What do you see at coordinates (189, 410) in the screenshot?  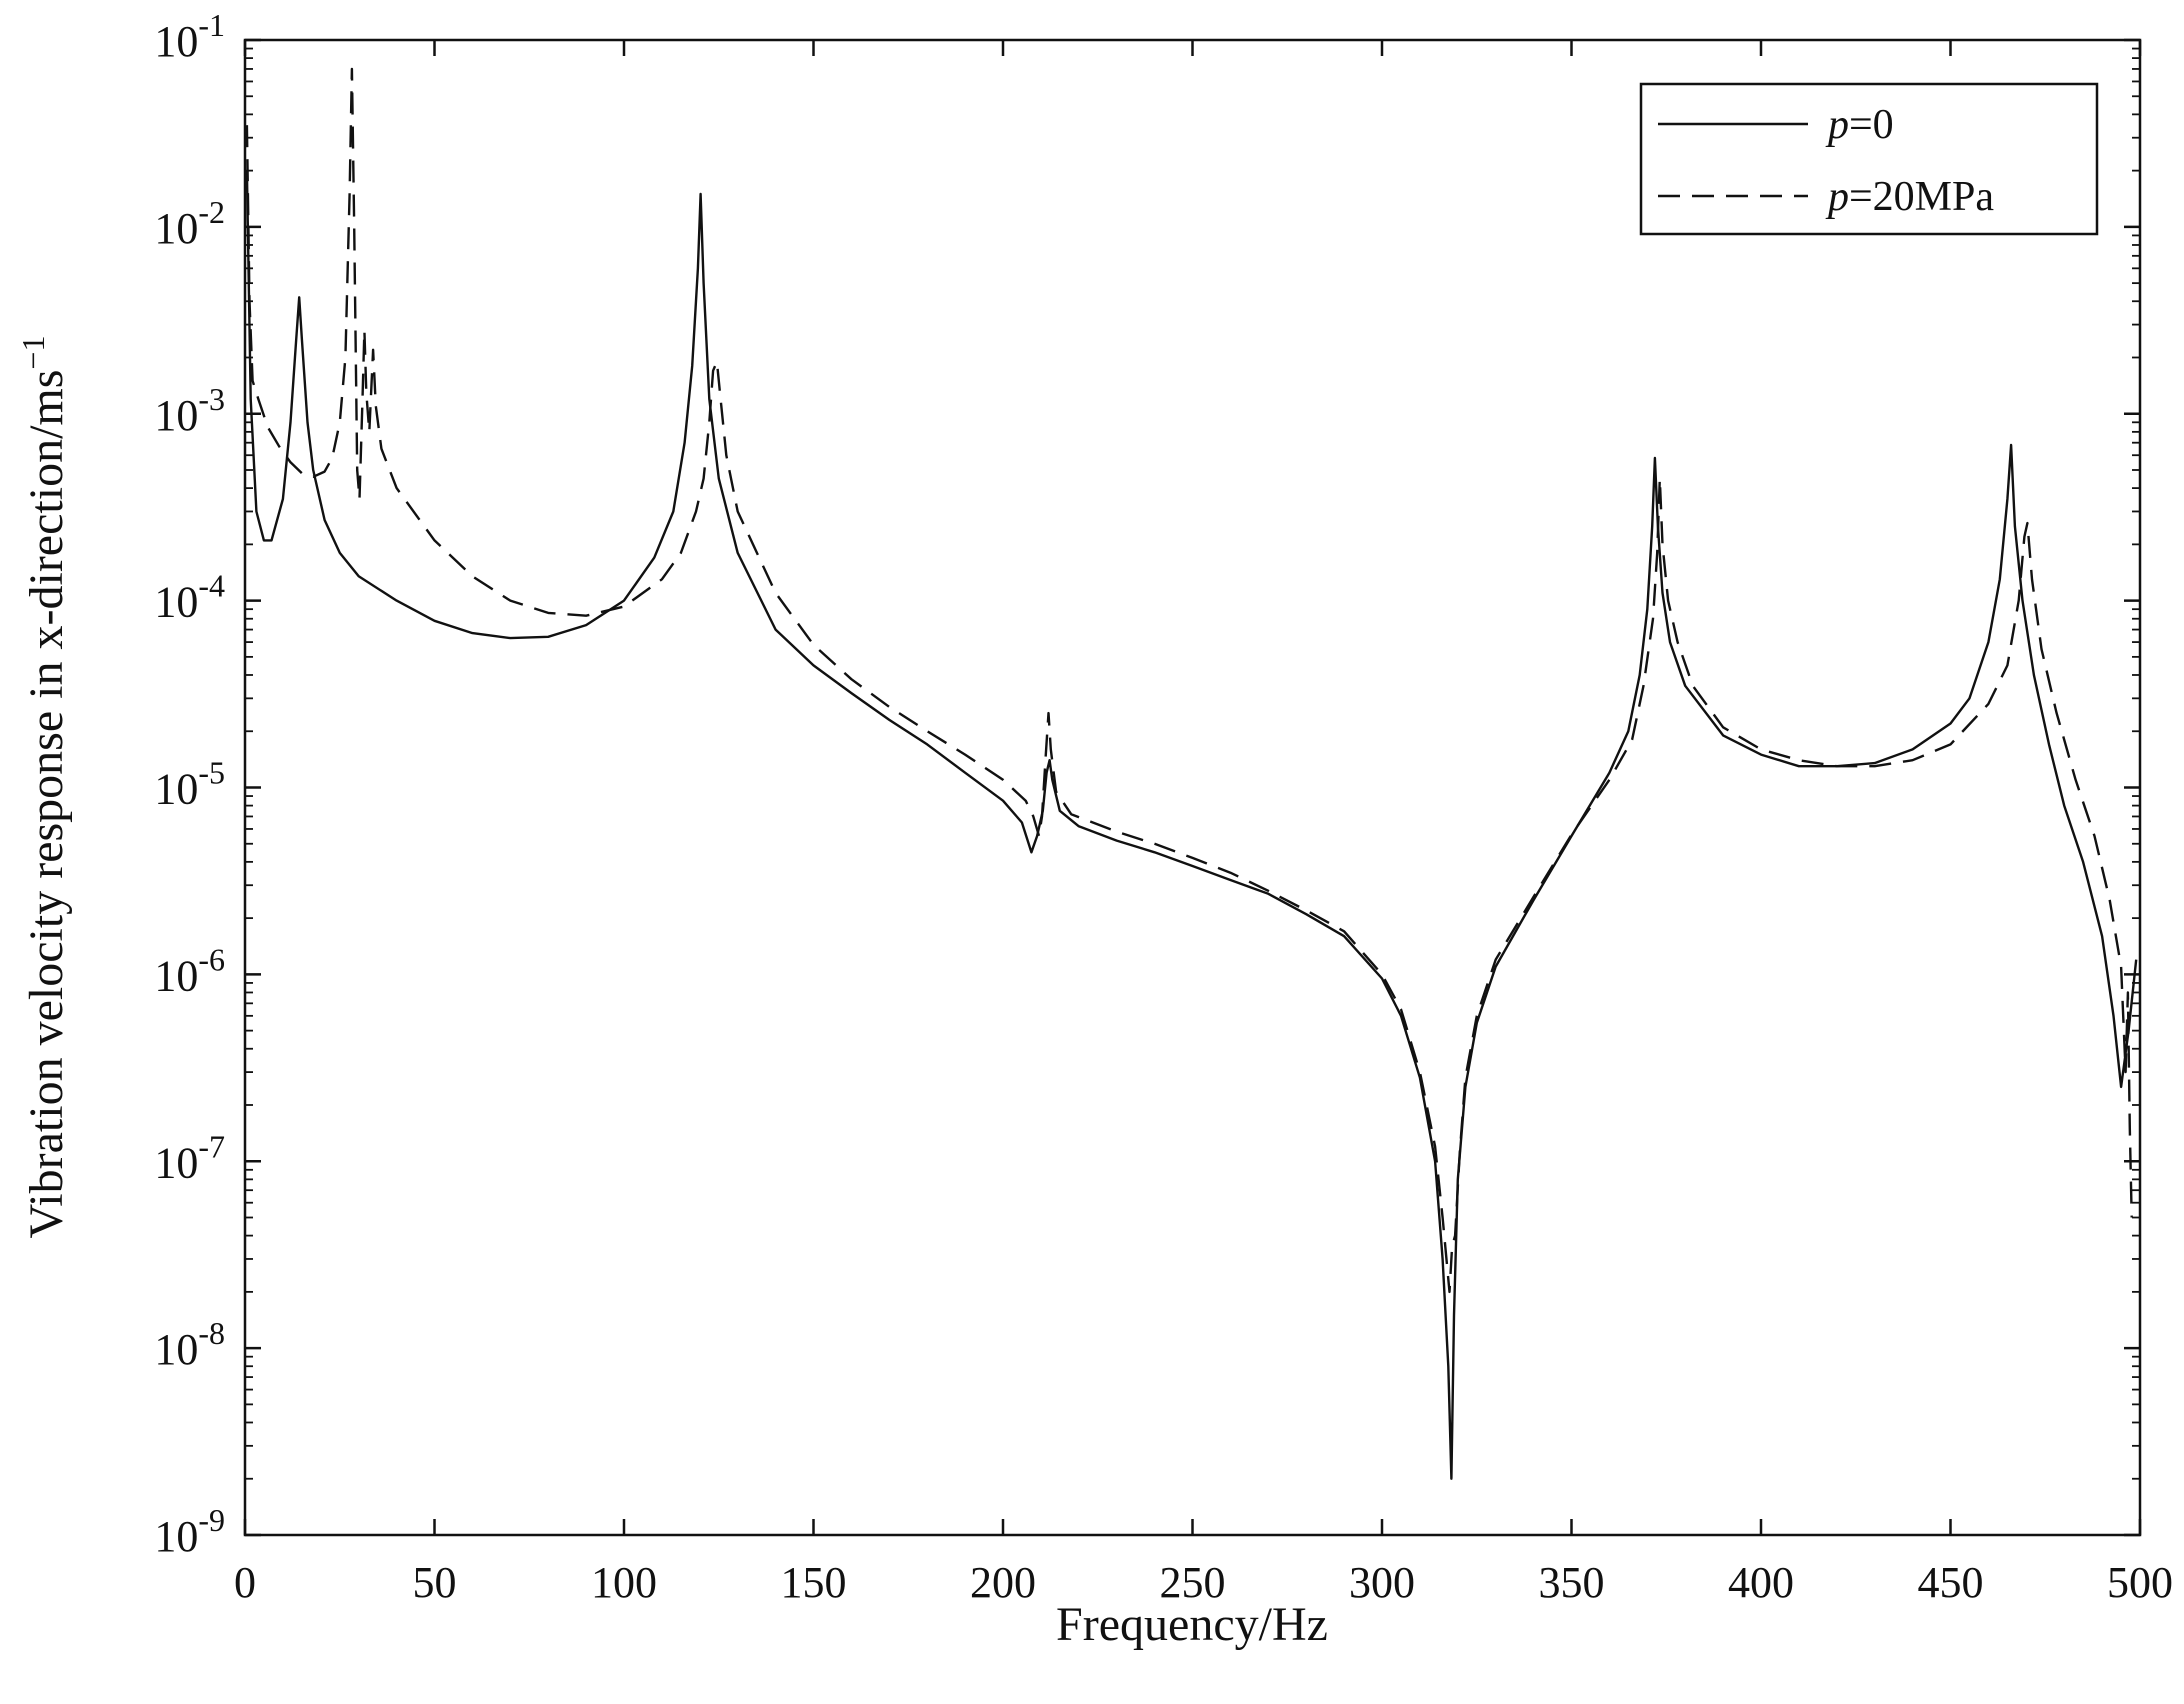 I see `y-tick-label: 10⁻³` at bounding box center [189, 410].